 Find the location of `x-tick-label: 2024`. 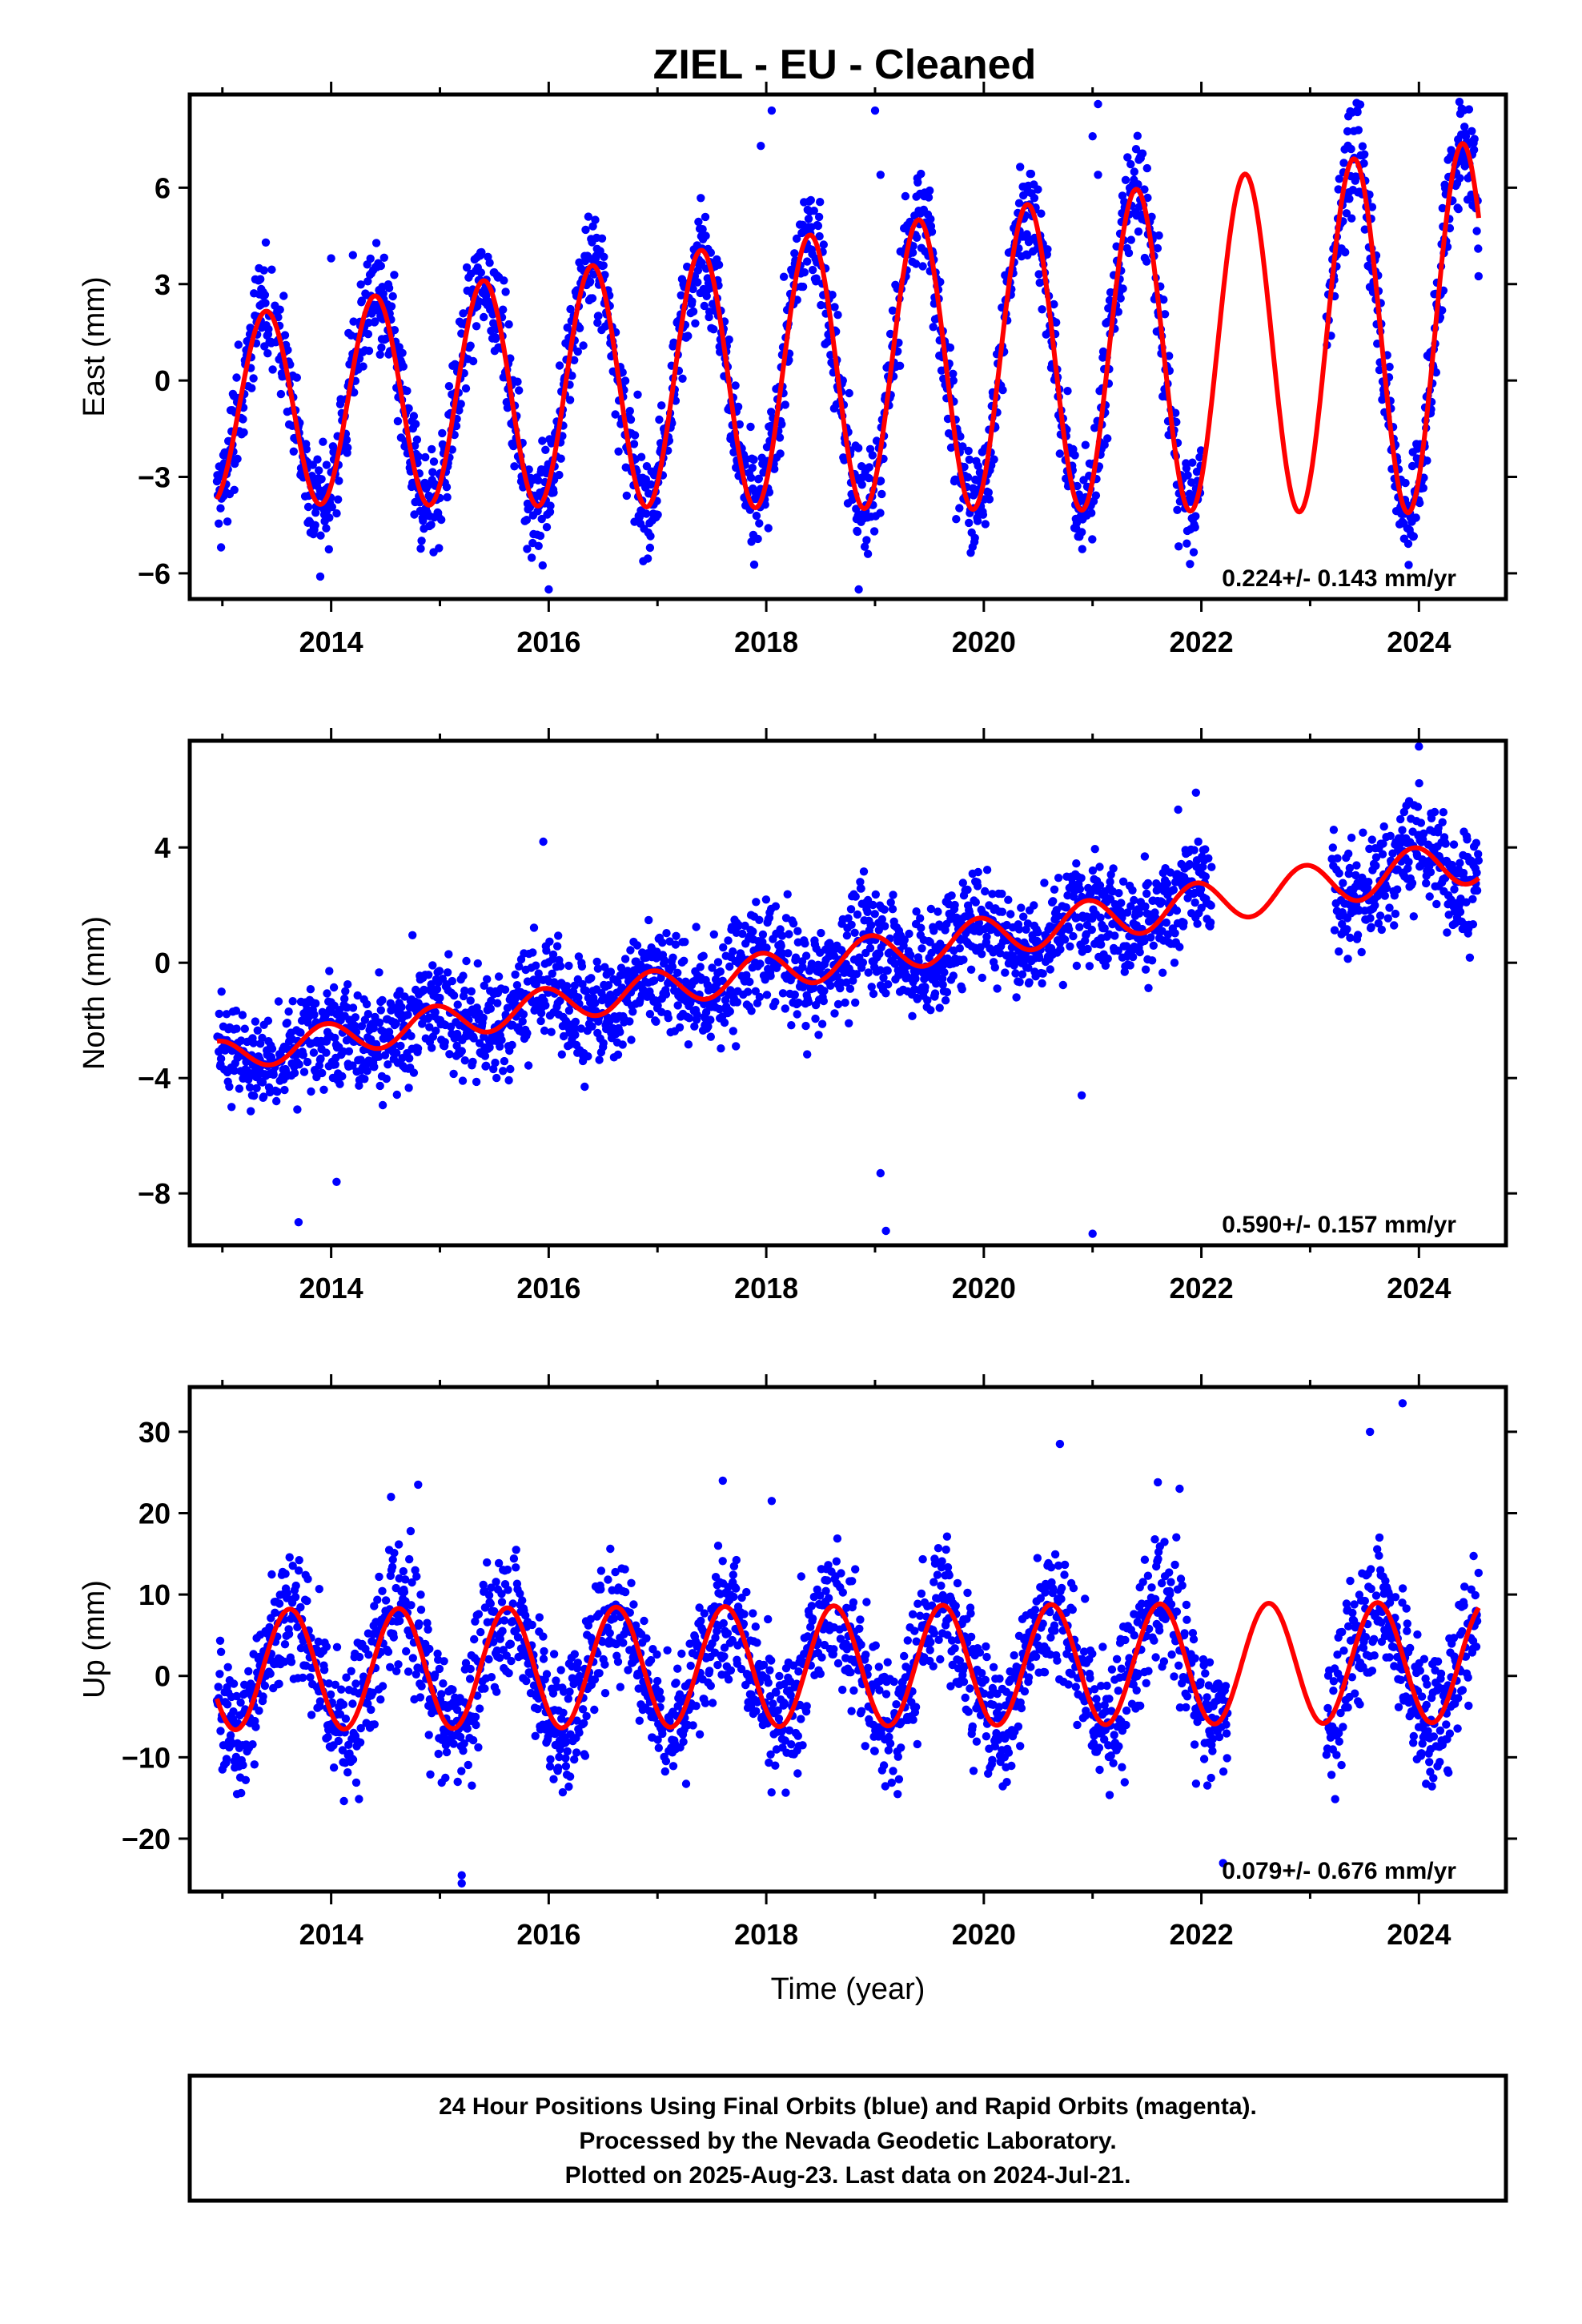

x-tick-label: 2024 is located at coordinates (1419, 641).